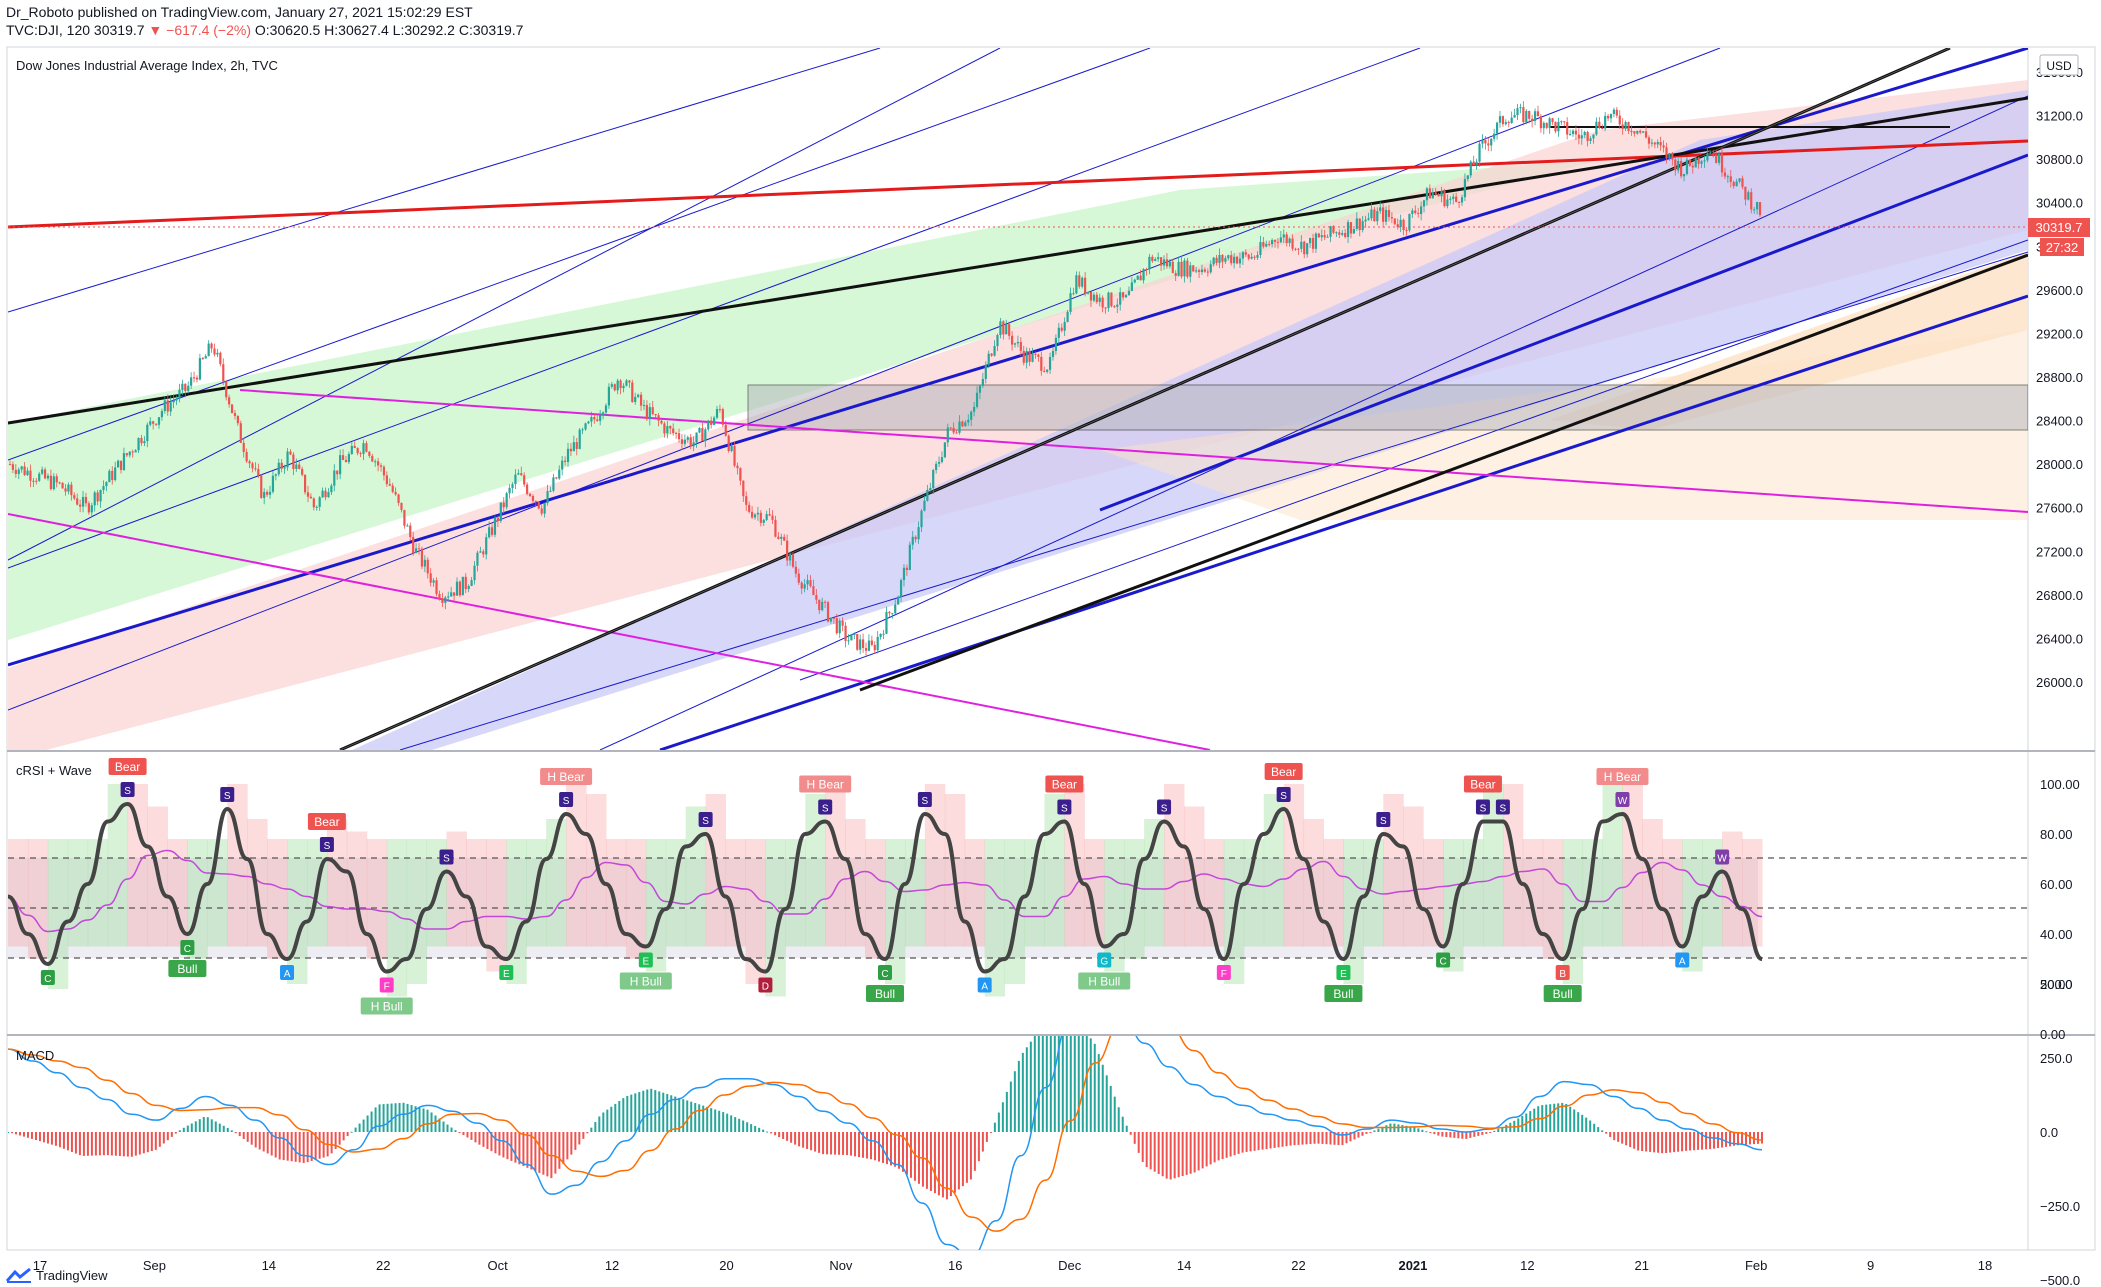  Describe the element at coordinates (2059, 237) in the screenshot. I see `last-price-label: 30319.7 27:32` at that location.